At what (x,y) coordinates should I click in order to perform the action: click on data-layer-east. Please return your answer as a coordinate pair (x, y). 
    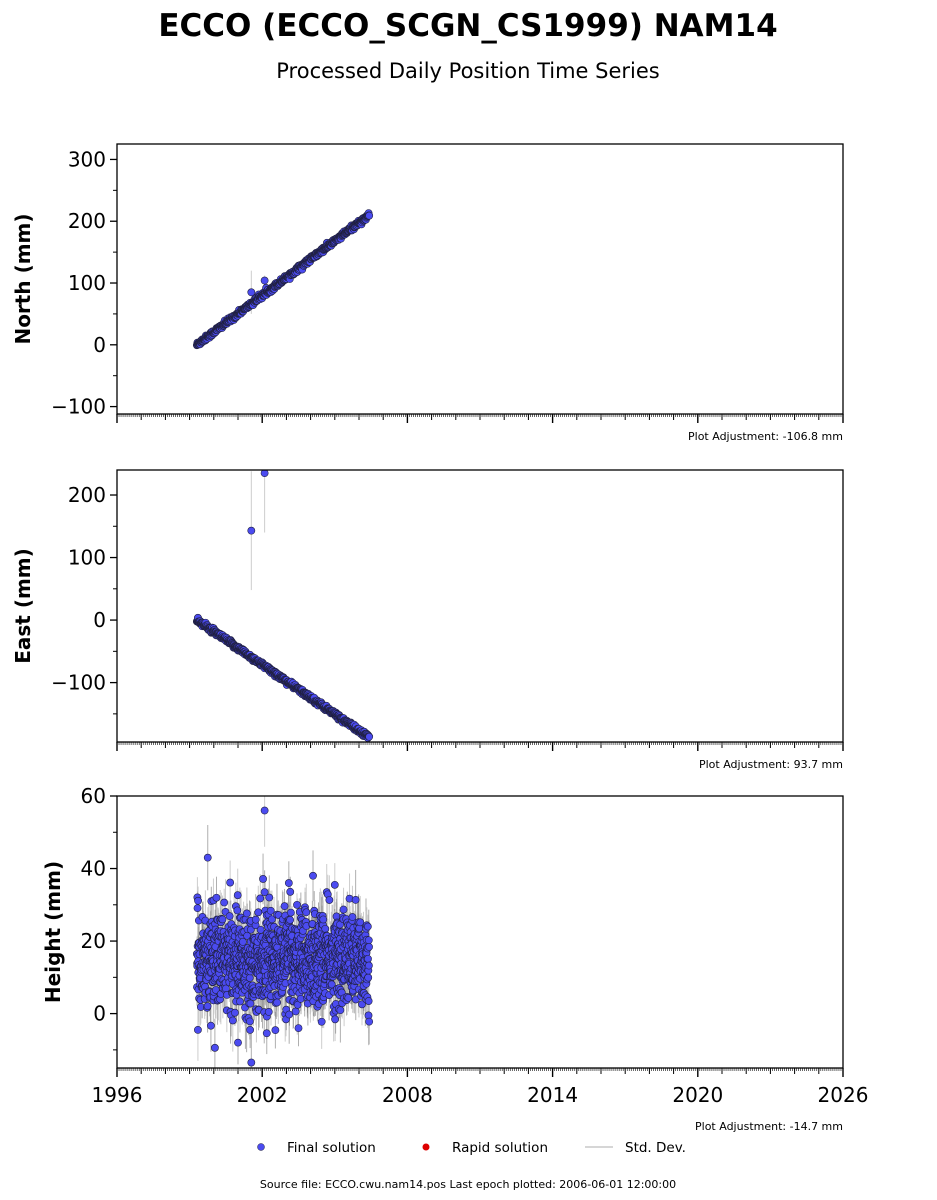
    Looking at the image, I should click on (283, 606).